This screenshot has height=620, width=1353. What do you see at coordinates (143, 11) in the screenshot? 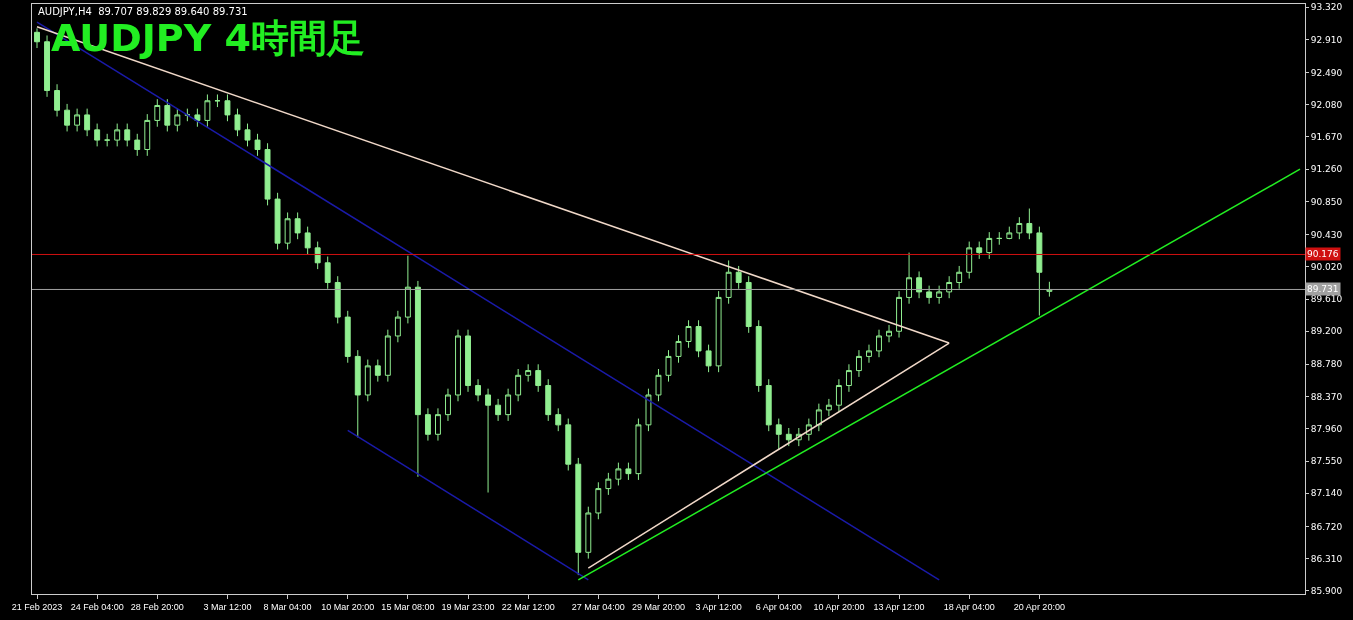
I see `annotation: AUDJPY,H4 89.707 89.829 89.640 89.731` at bounding box center [143, 11].